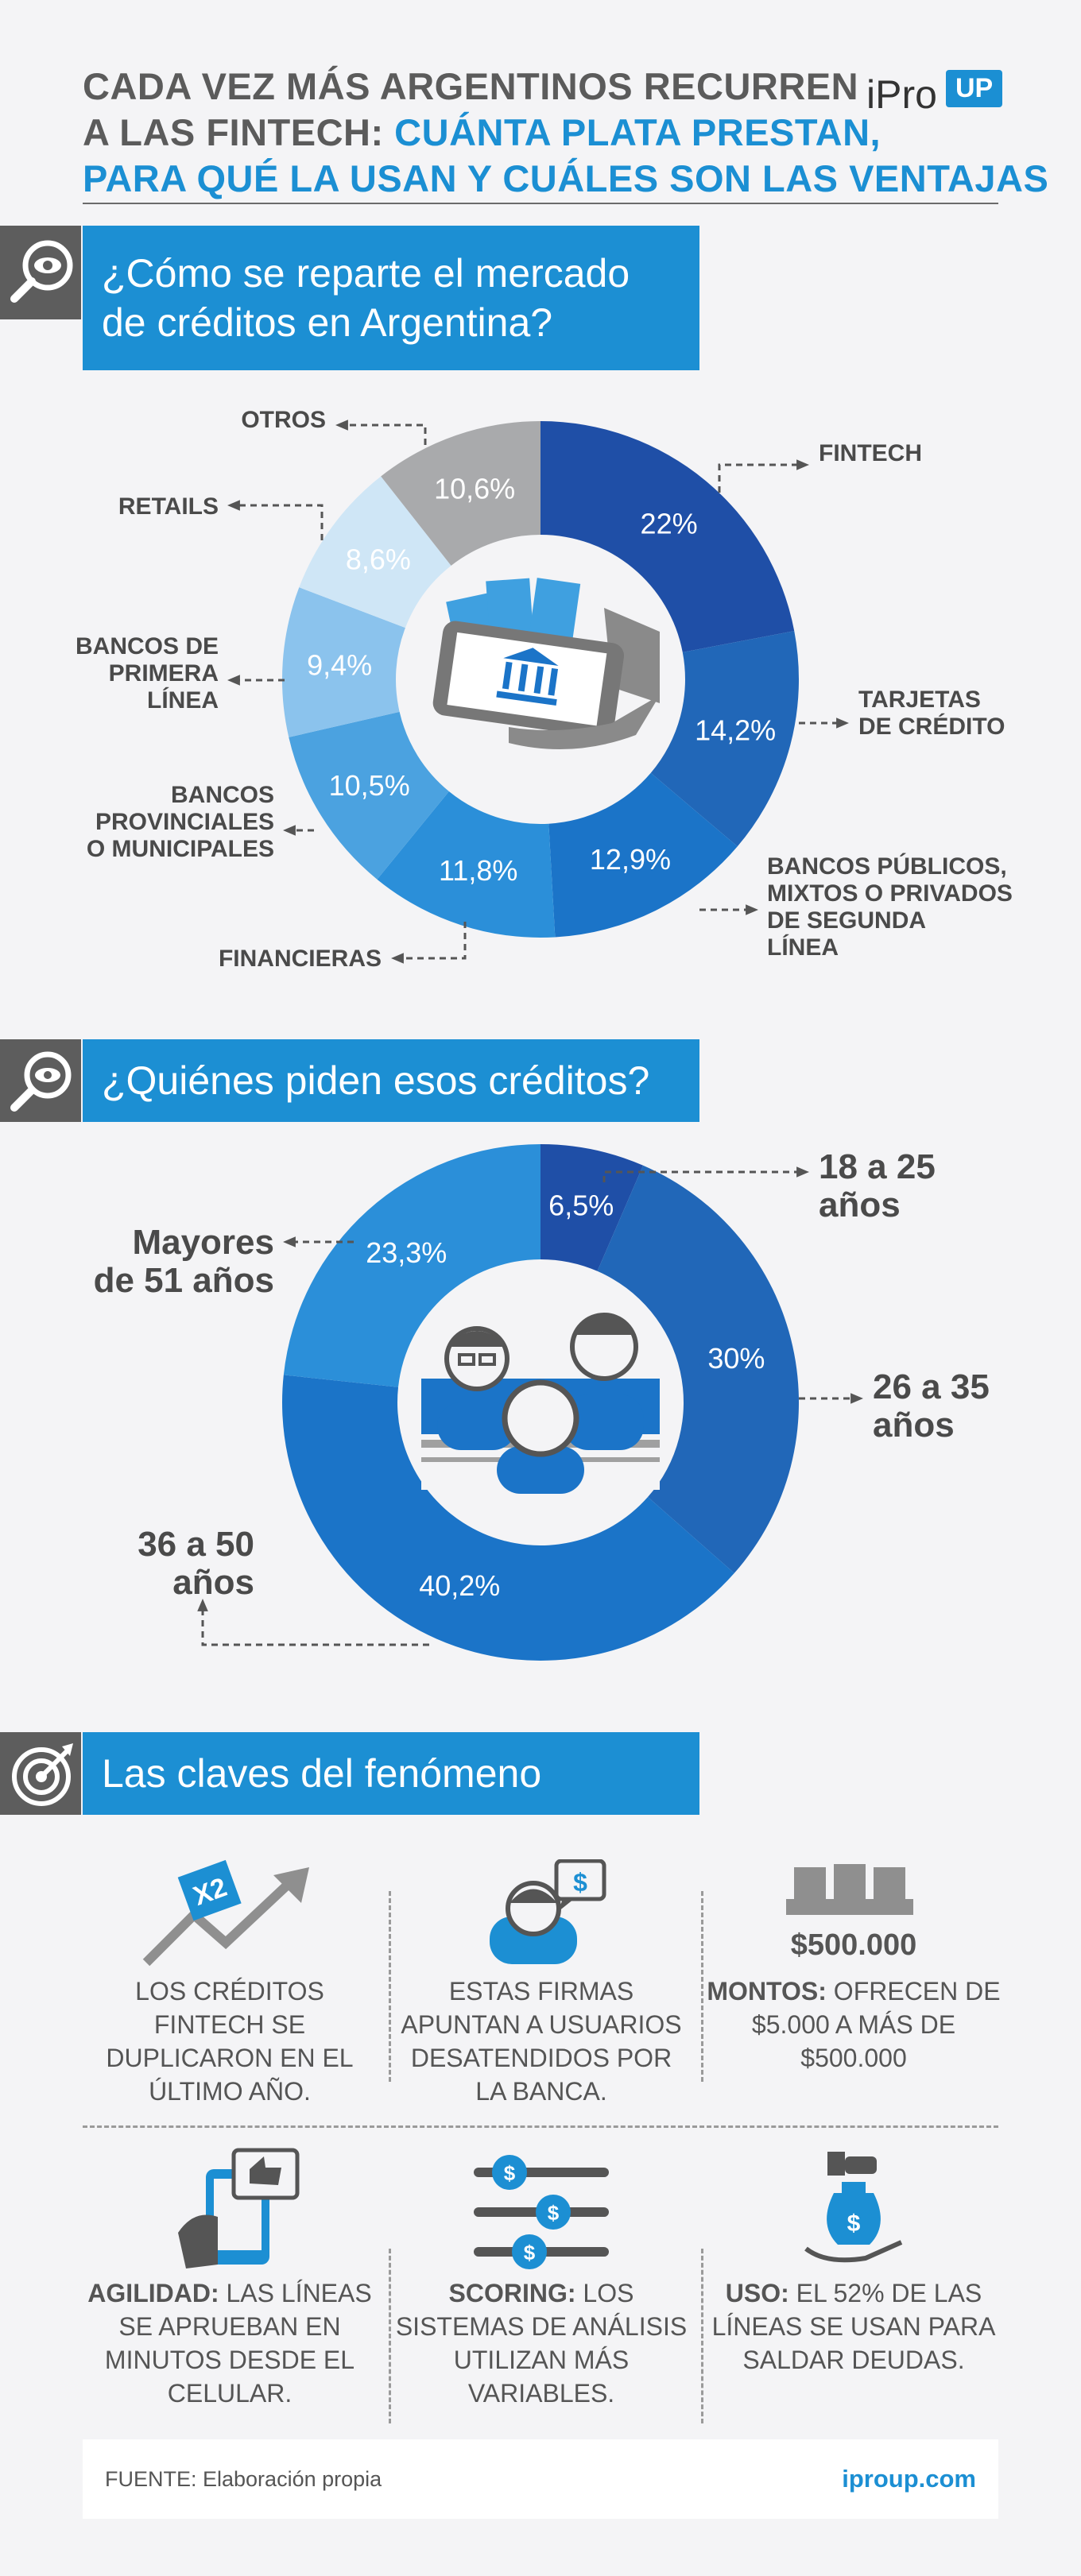  I want to click on growth-arrow-x2-icon: X2, so click(226, 1913).